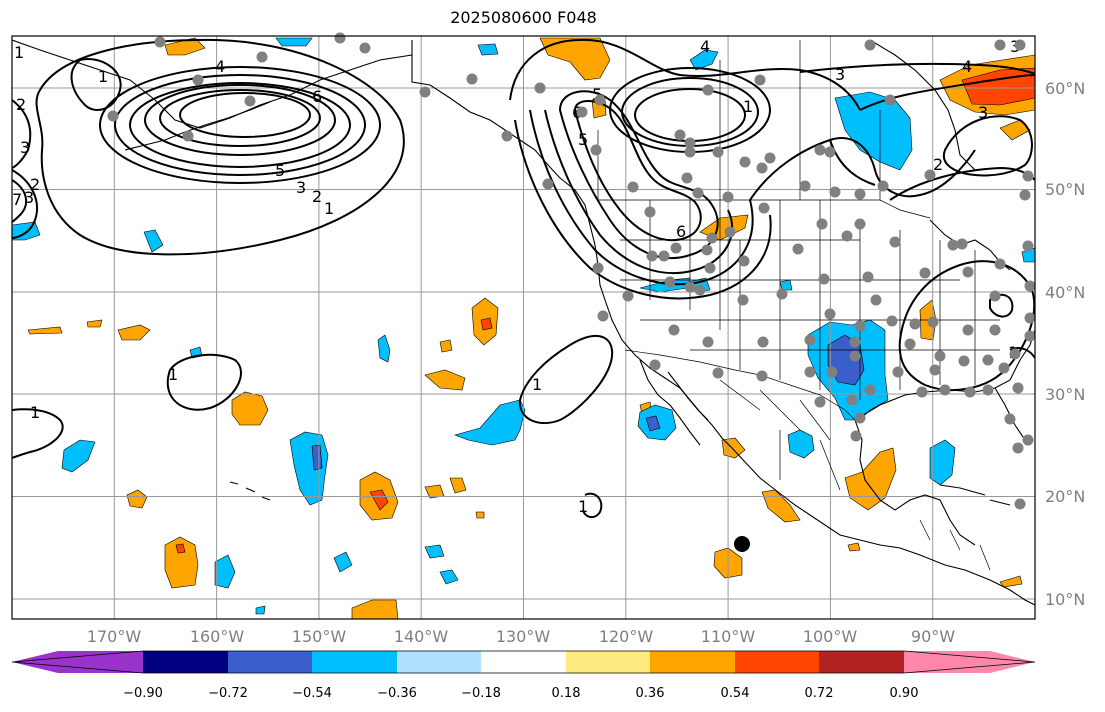 The height and width of the screenshot is (712, 1105). What do you see at coordinates (217, 636) in the screenshot?
I see `lon-label: 160°W` at bounding box center [217, 636].